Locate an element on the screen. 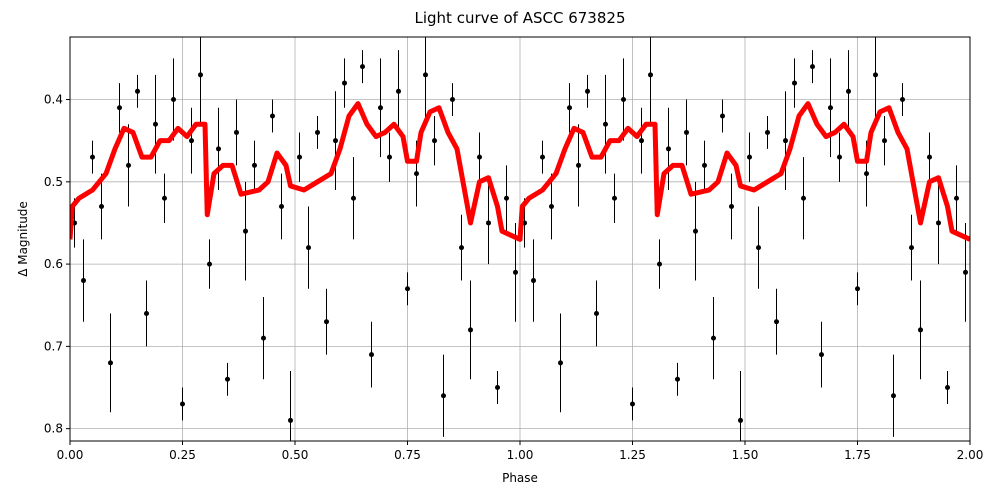  x-tick-label: 1.00 is located at coordinates (520, 455).